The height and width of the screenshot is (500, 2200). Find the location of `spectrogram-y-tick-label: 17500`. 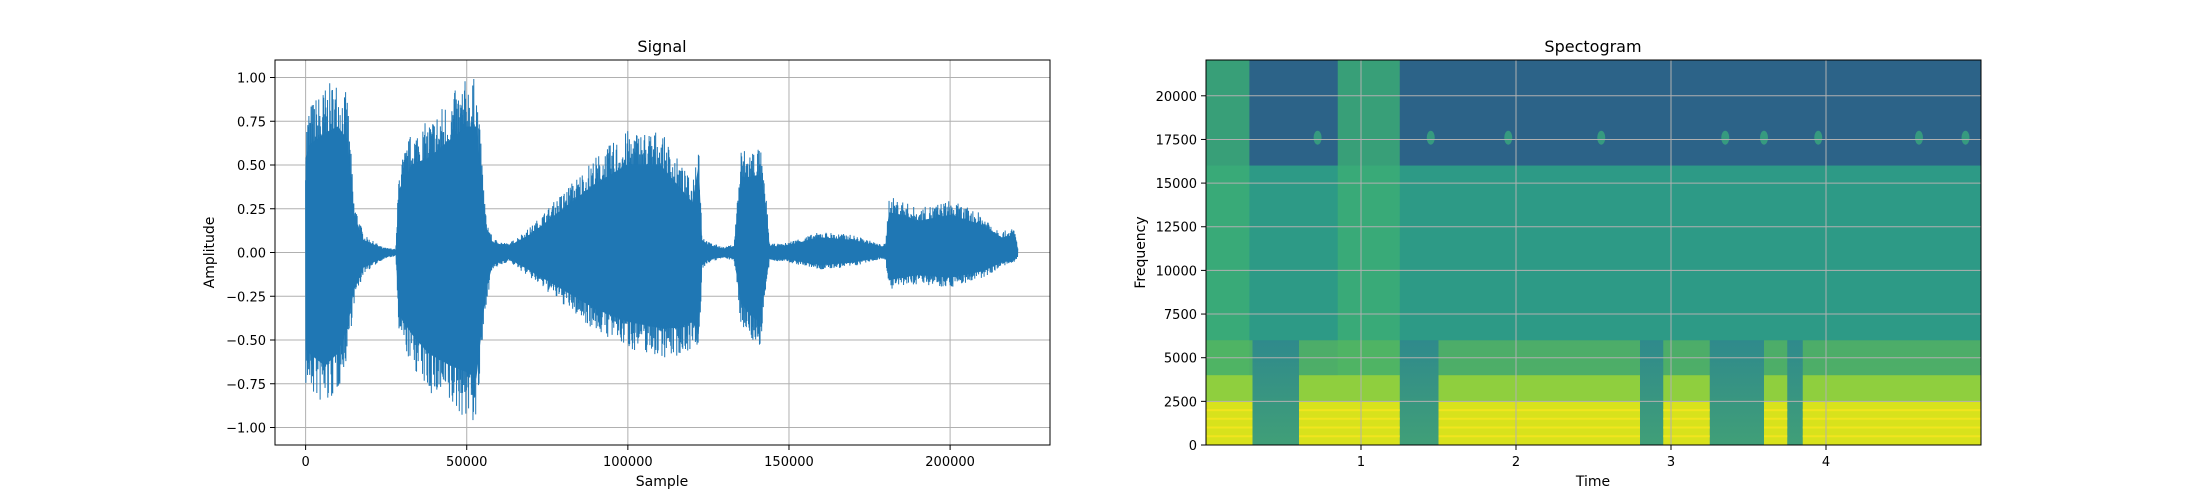

spectrogram-y-tick-label: 17500 is located at coordinates (1176, 140).